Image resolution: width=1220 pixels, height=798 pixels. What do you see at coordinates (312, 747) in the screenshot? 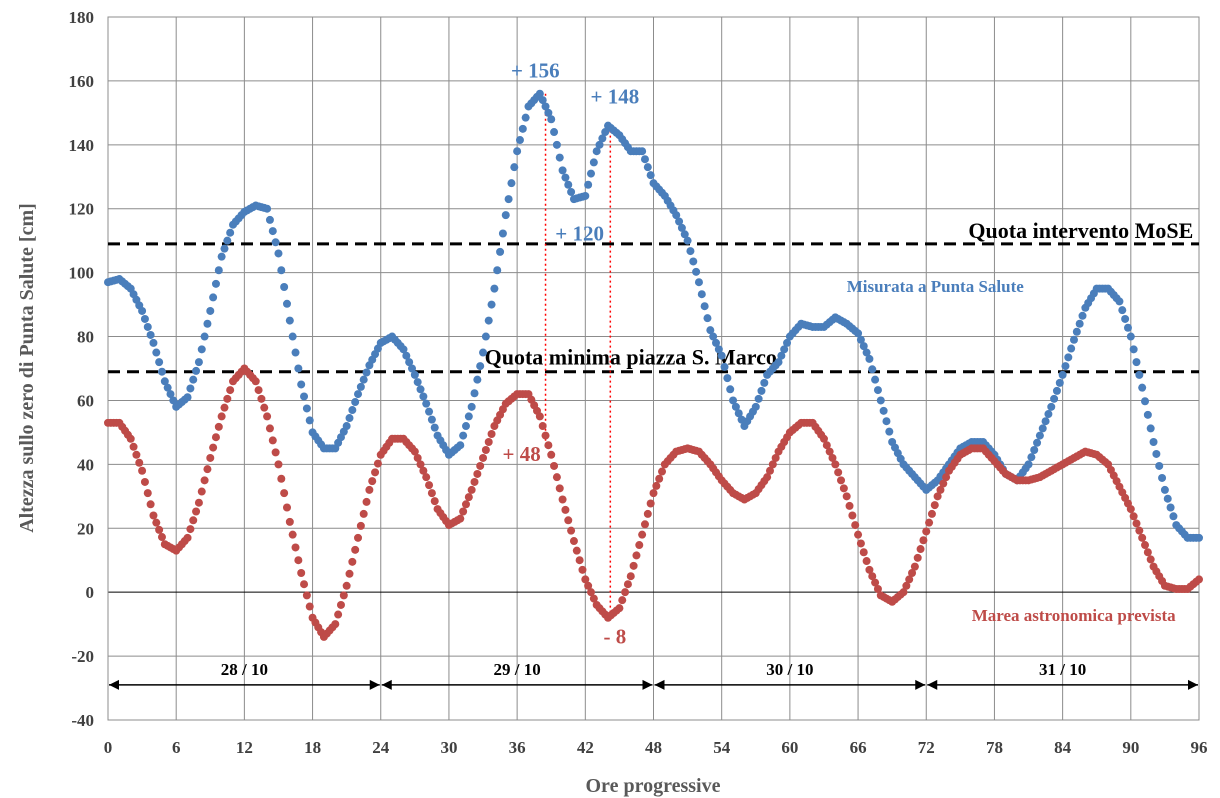
I see `x-tick-label: 18` at bounding box center [312, 747].